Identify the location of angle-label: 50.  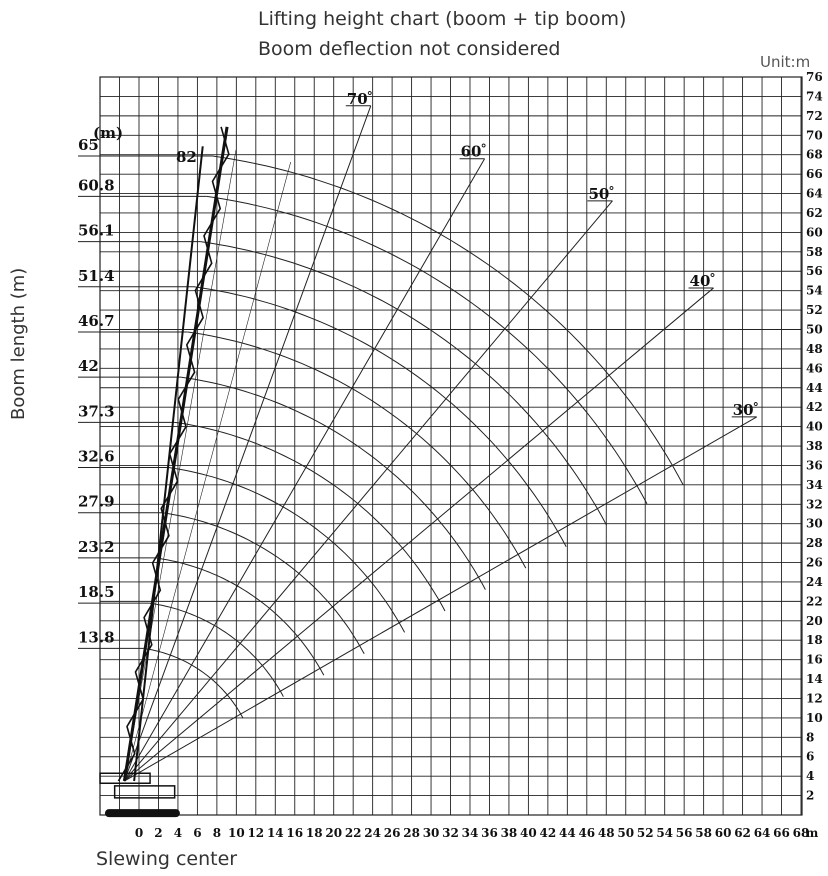
(598, 194).